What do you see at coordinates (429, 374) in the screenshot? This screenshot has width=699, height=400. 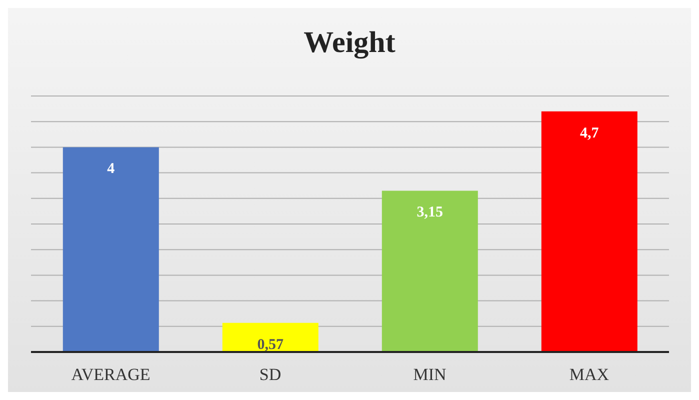 I see `x-tick-label: MIN` at bounding box center [429, 374].